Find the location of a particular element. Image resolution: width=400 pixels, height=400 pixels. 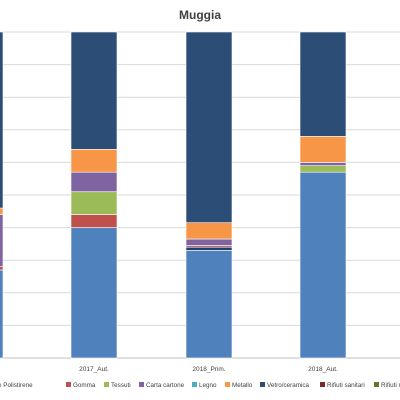

legend-item: Rifiuti sanitari is located at coordinates (342, 385).